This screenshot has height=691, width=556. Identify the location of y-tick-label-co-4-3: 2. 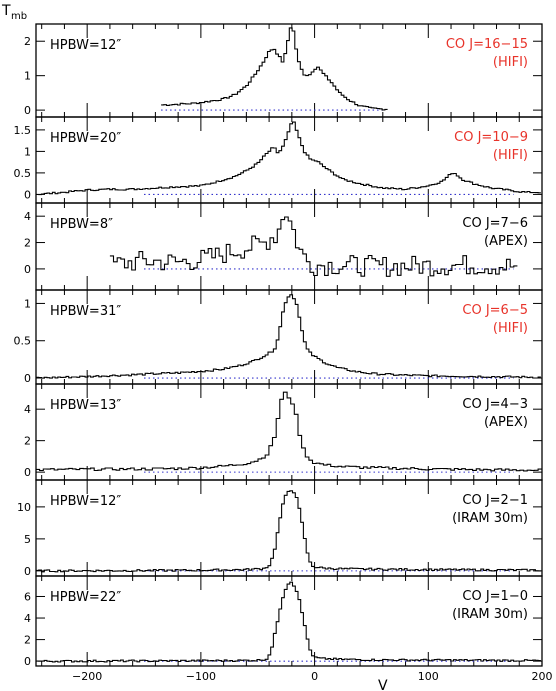
(27, 441).